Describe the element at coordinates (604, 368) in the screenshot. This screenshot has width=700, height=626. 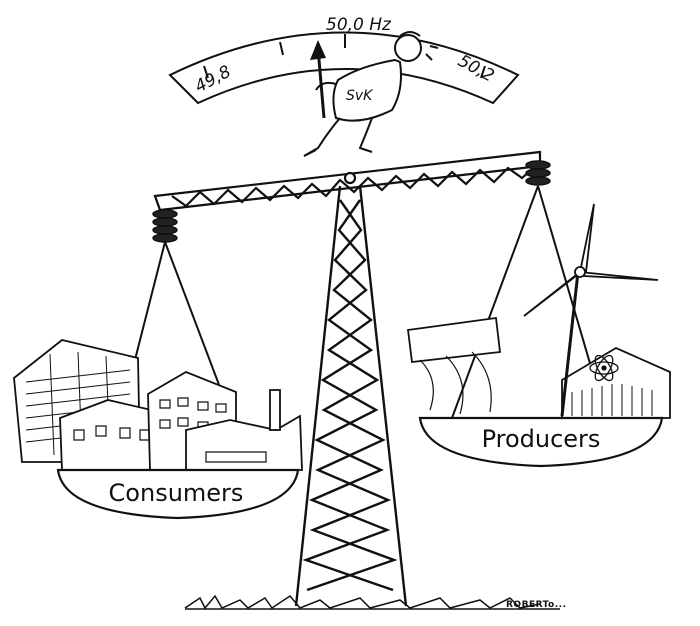
I see `atom-icon` at that location.